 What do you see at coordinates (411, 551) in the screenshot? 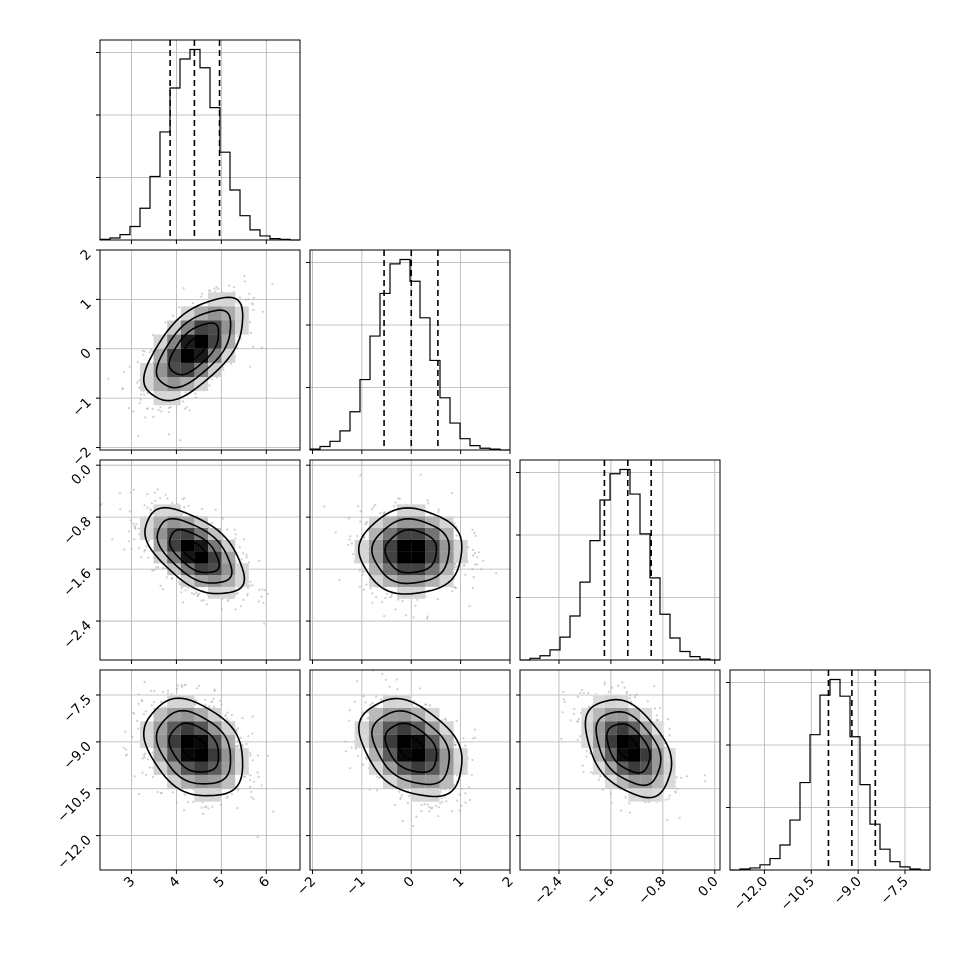
I see `contour-line` at bounding box center [411, 551].